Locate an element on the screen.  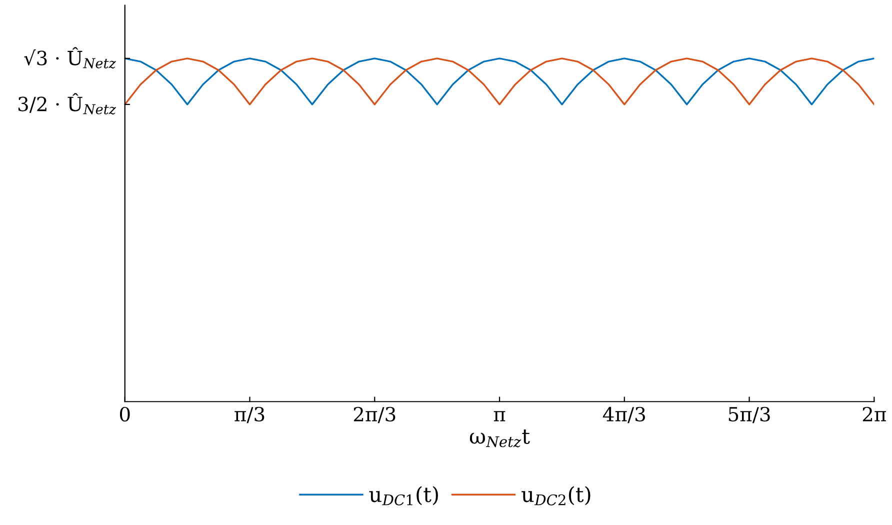
legend-label: u$_{DC2}$(t) is located at coordinates (556, 496).